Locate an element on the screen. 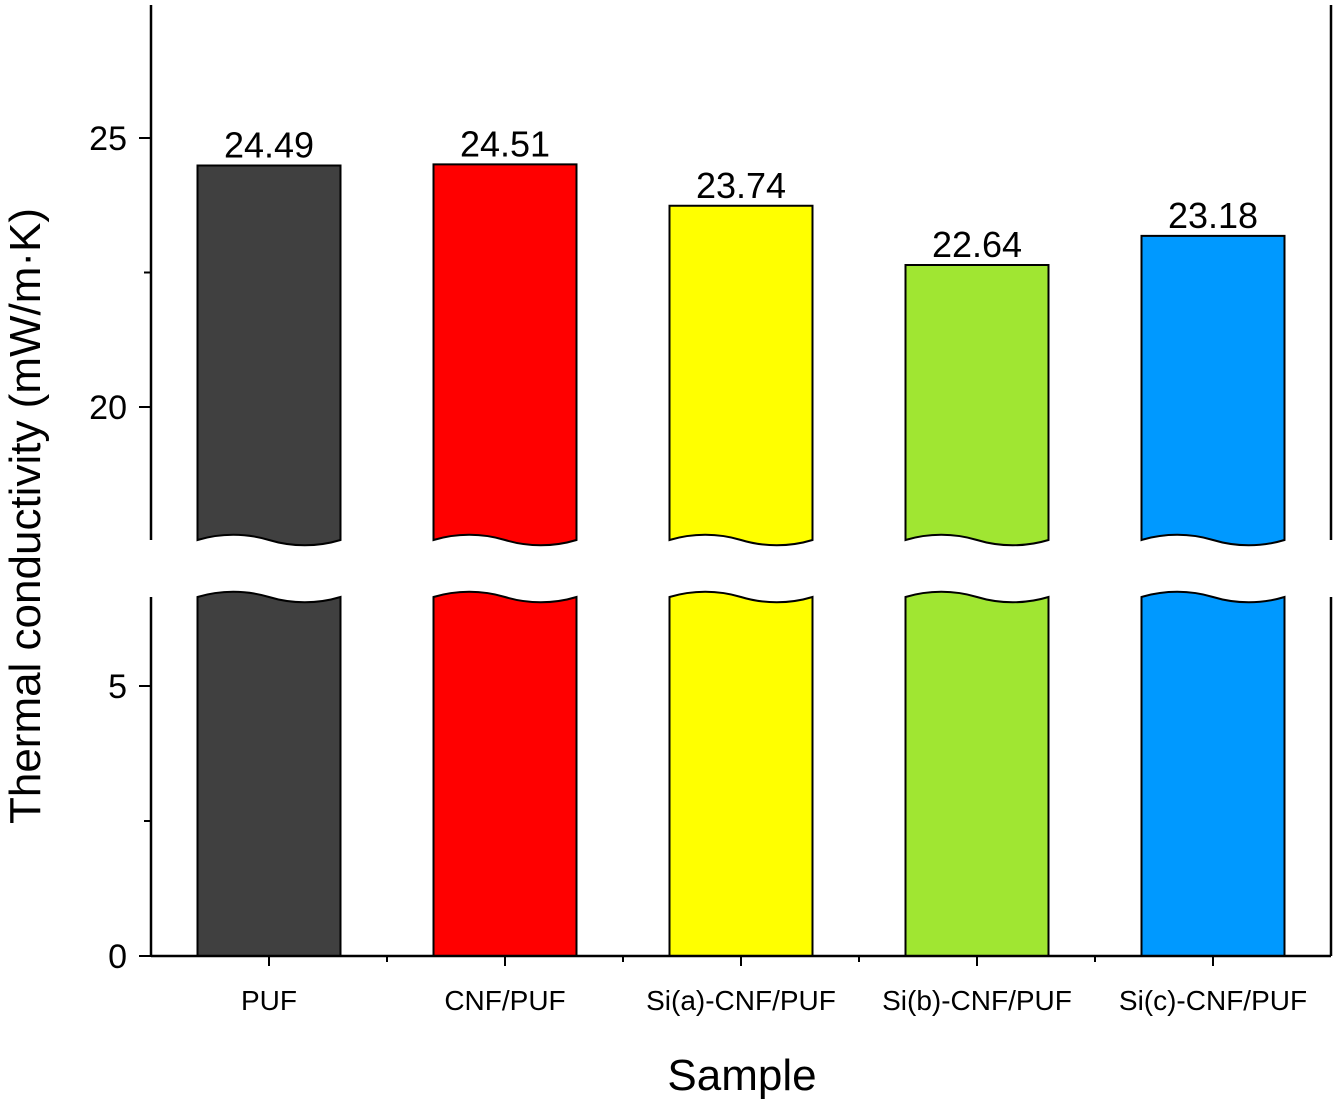 This screenshot has height=1100, width=1339. bar-value-label: 24.51 is located at coordinates (505, 143).